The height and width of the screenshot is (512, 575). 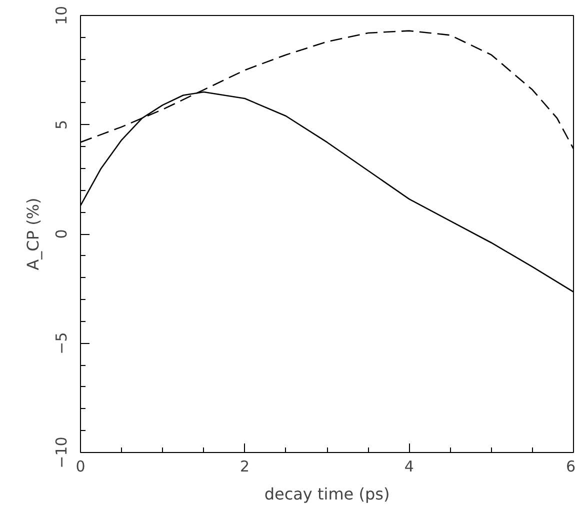 What do you see at coordinates (570, 467) in the screenshot?
I see `x-tick-label: 6` at bounding box center [570, 467].